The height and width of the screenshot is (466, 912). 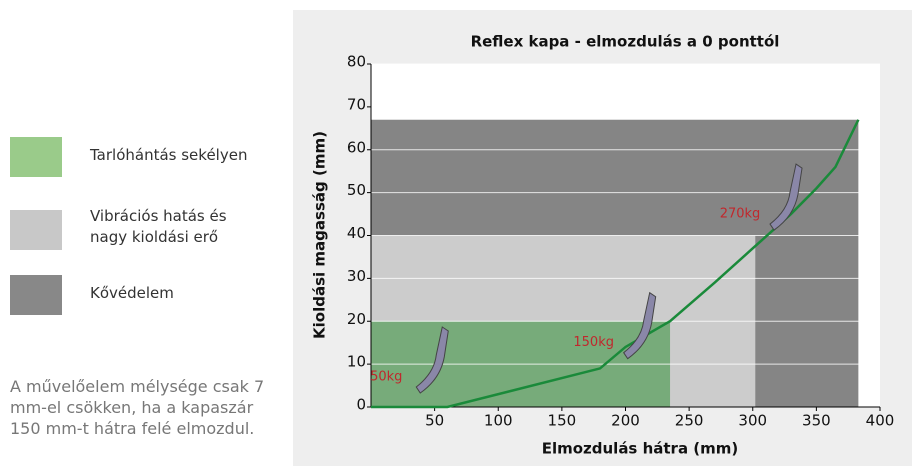 I want to click on chart-title: Reflex kapa - elmozdulás a 0 ponttól, so click(x=625, y=42).